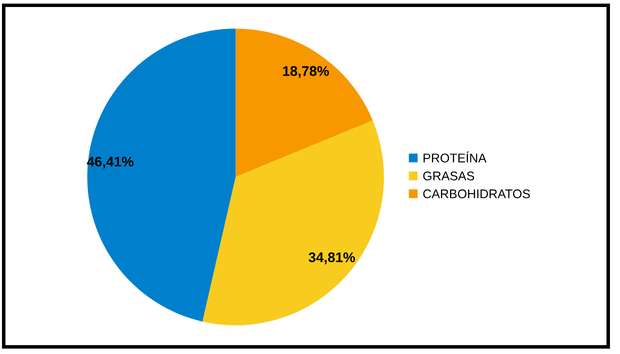 This screenshot has height=354, width=620. I want to click on legend-label: PROTEÍNA, so click(455, 156).